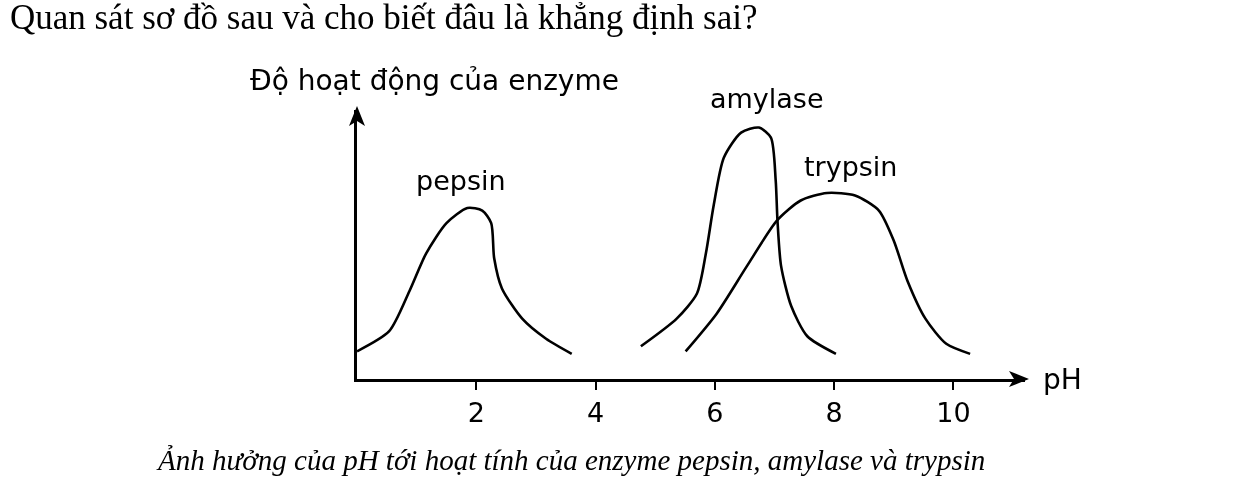 This screenshot has height=496, width=1243. Describe the element at coordinates (715, 413) in the screenshot. I see `x-tick-label: 6` at that location.